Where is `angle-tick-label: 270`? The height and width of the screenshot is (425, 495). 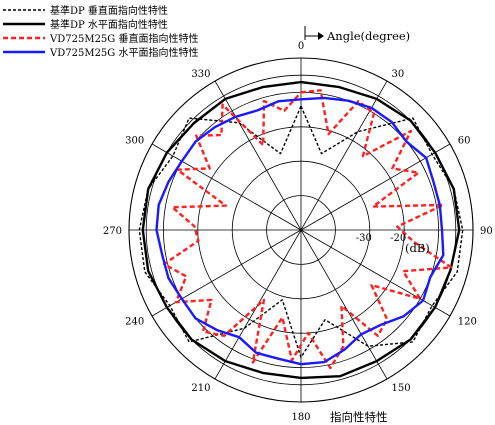 angle-tick-label: 270 is located at coordinates (112, 231).